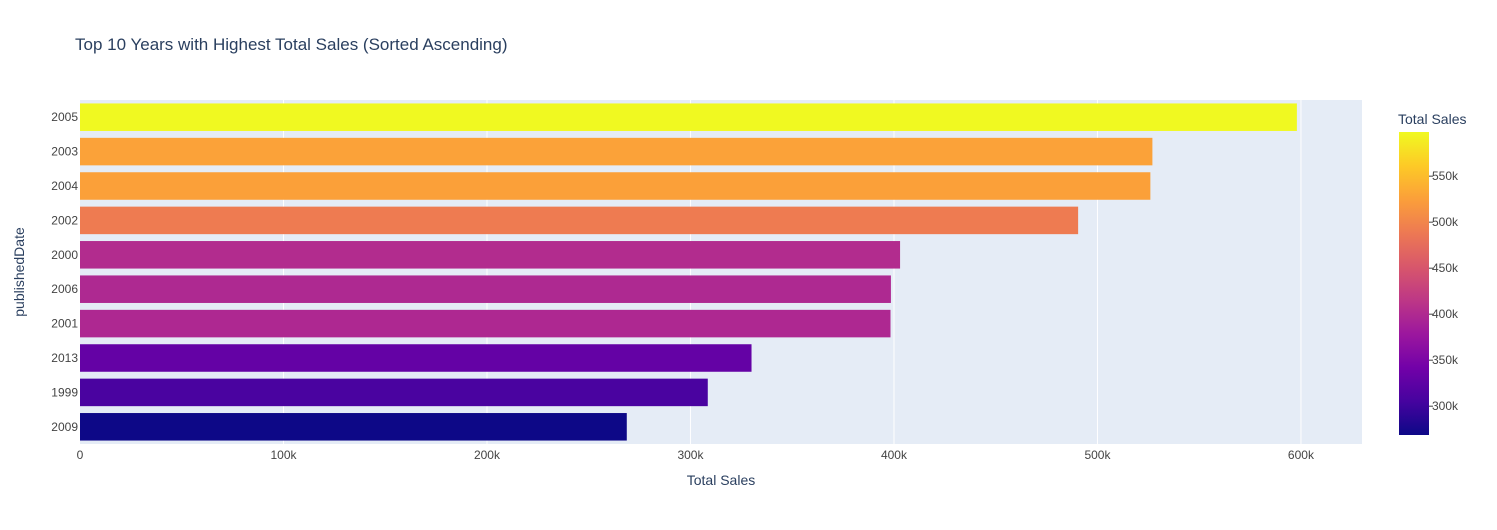 Image resolution: width=1497 pixels, height=530 pixels. What do you see at coordinates (1097, 455) in the screenshot?
I see `x-tick-label: 500k` at bounding box center [1097, 455].